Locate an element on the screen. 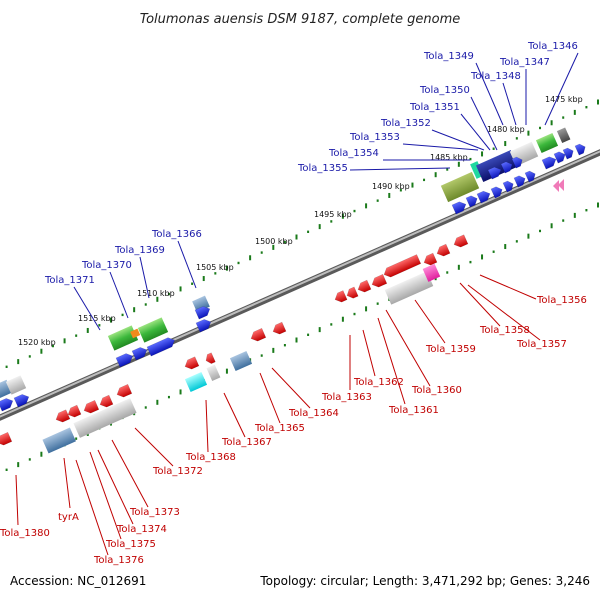 The width and height of the screenshot is (600, 600). gene-label: Tola_1376 is located at coordinates (118, 560).